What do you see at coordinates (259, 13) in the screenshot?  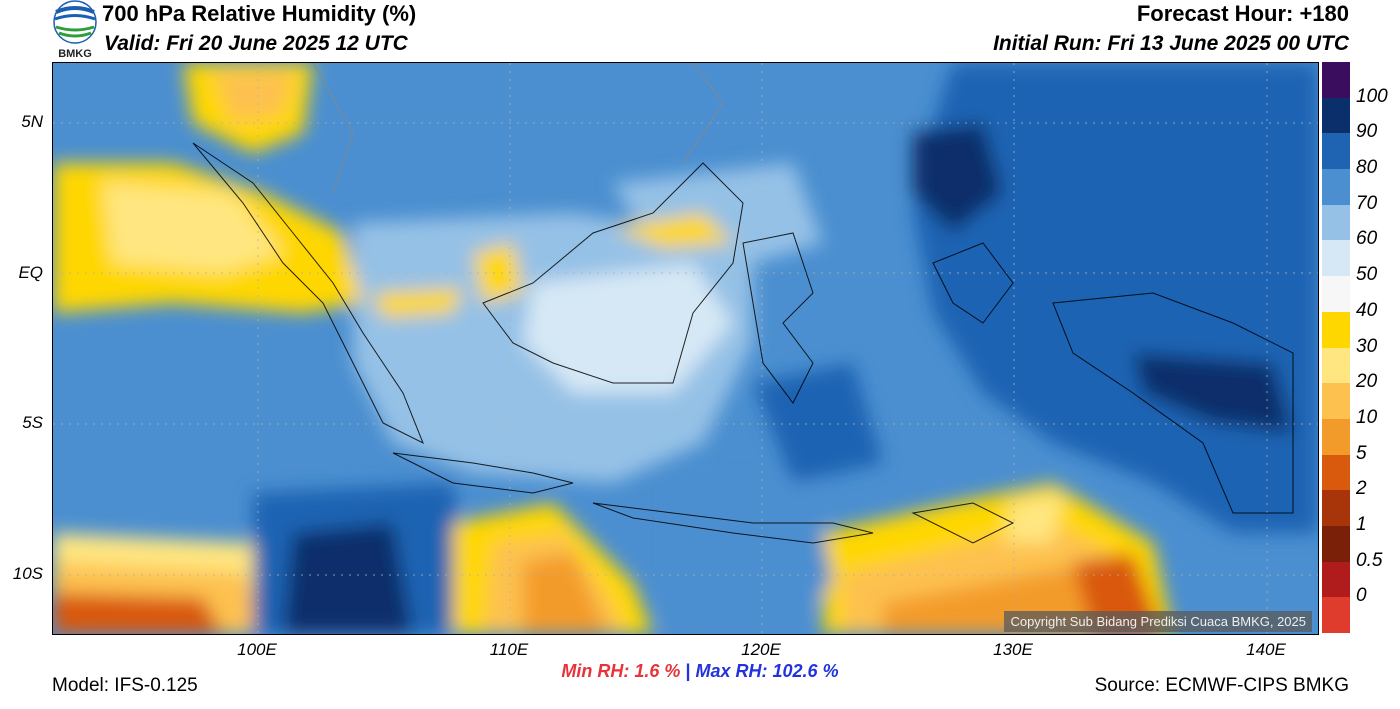 I see `map-title: 700 hPa Relative Humidity (%)` at bounding box center [259, 13].